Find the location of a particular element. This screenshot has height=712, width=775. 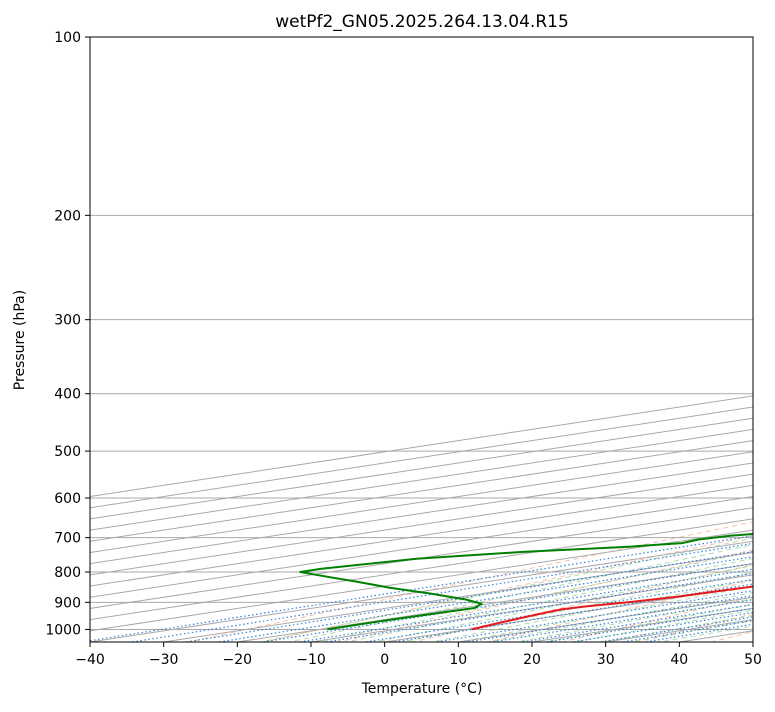

x-tick-label: 40 is located at coordinates (679, 660).